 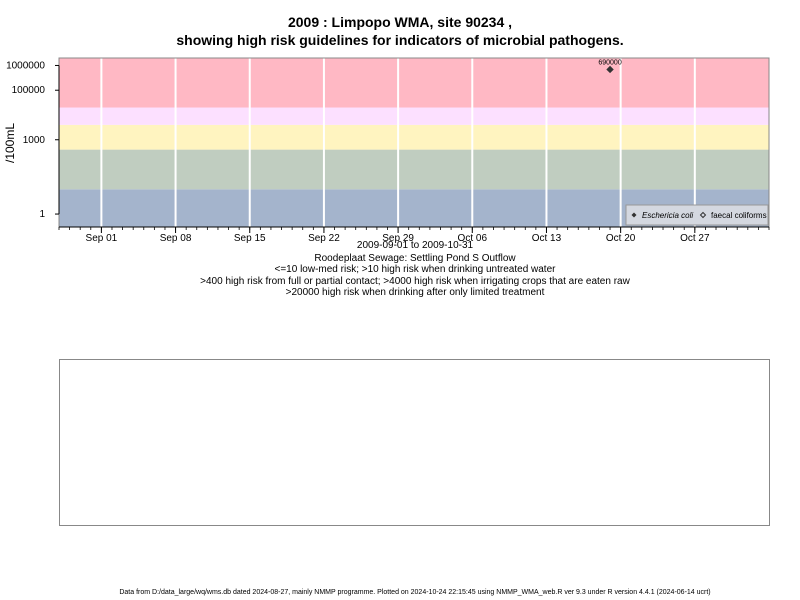 What do you see at coordinates (473, 238) in the screenshot?
I see `x-tick-label-5: Oct 06` at bounding box center [473, 238].